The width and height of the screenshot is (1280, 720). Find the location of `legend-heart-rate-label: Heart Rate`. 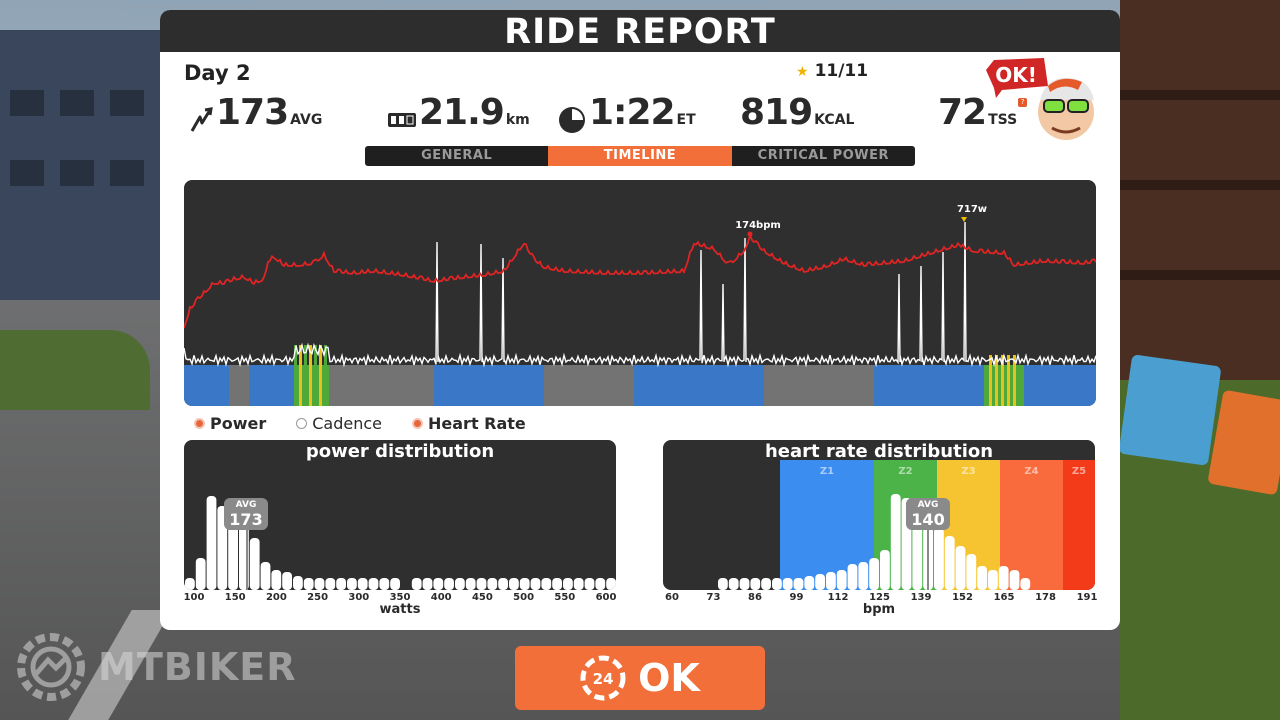

legend-heart-rate-label: Heart Rate is located at coordinates (477, 423).